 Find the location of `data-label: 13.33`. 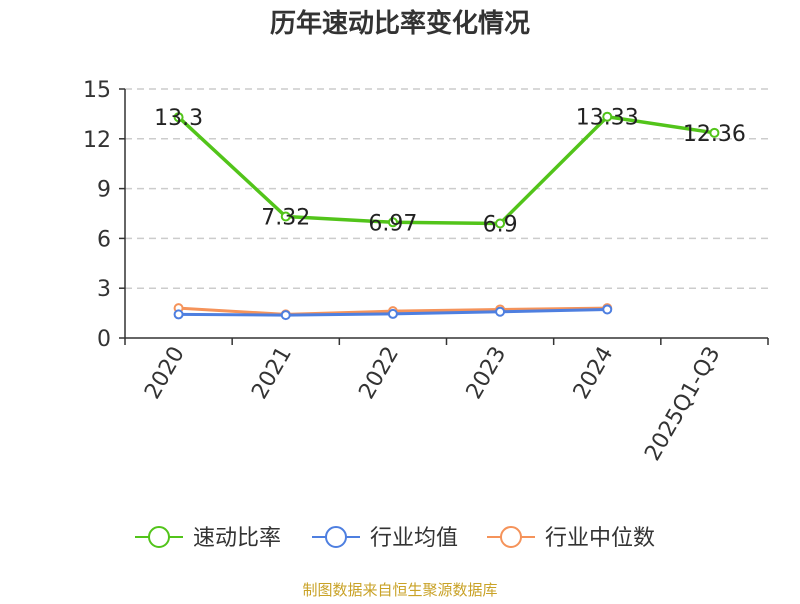

data-label: 13.33 is located at coordinates (607, 118).